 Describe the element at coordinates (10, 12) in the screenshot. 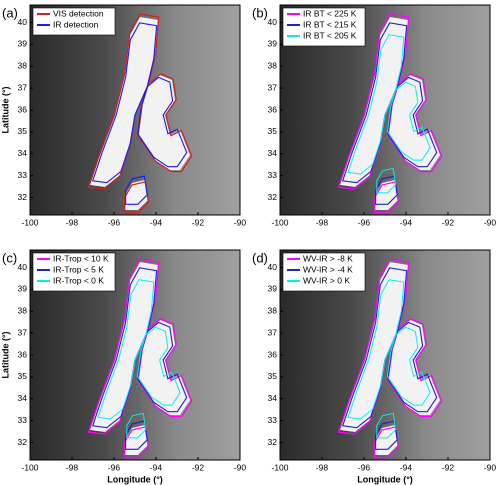

I see `panel-label: (a)` at that location.